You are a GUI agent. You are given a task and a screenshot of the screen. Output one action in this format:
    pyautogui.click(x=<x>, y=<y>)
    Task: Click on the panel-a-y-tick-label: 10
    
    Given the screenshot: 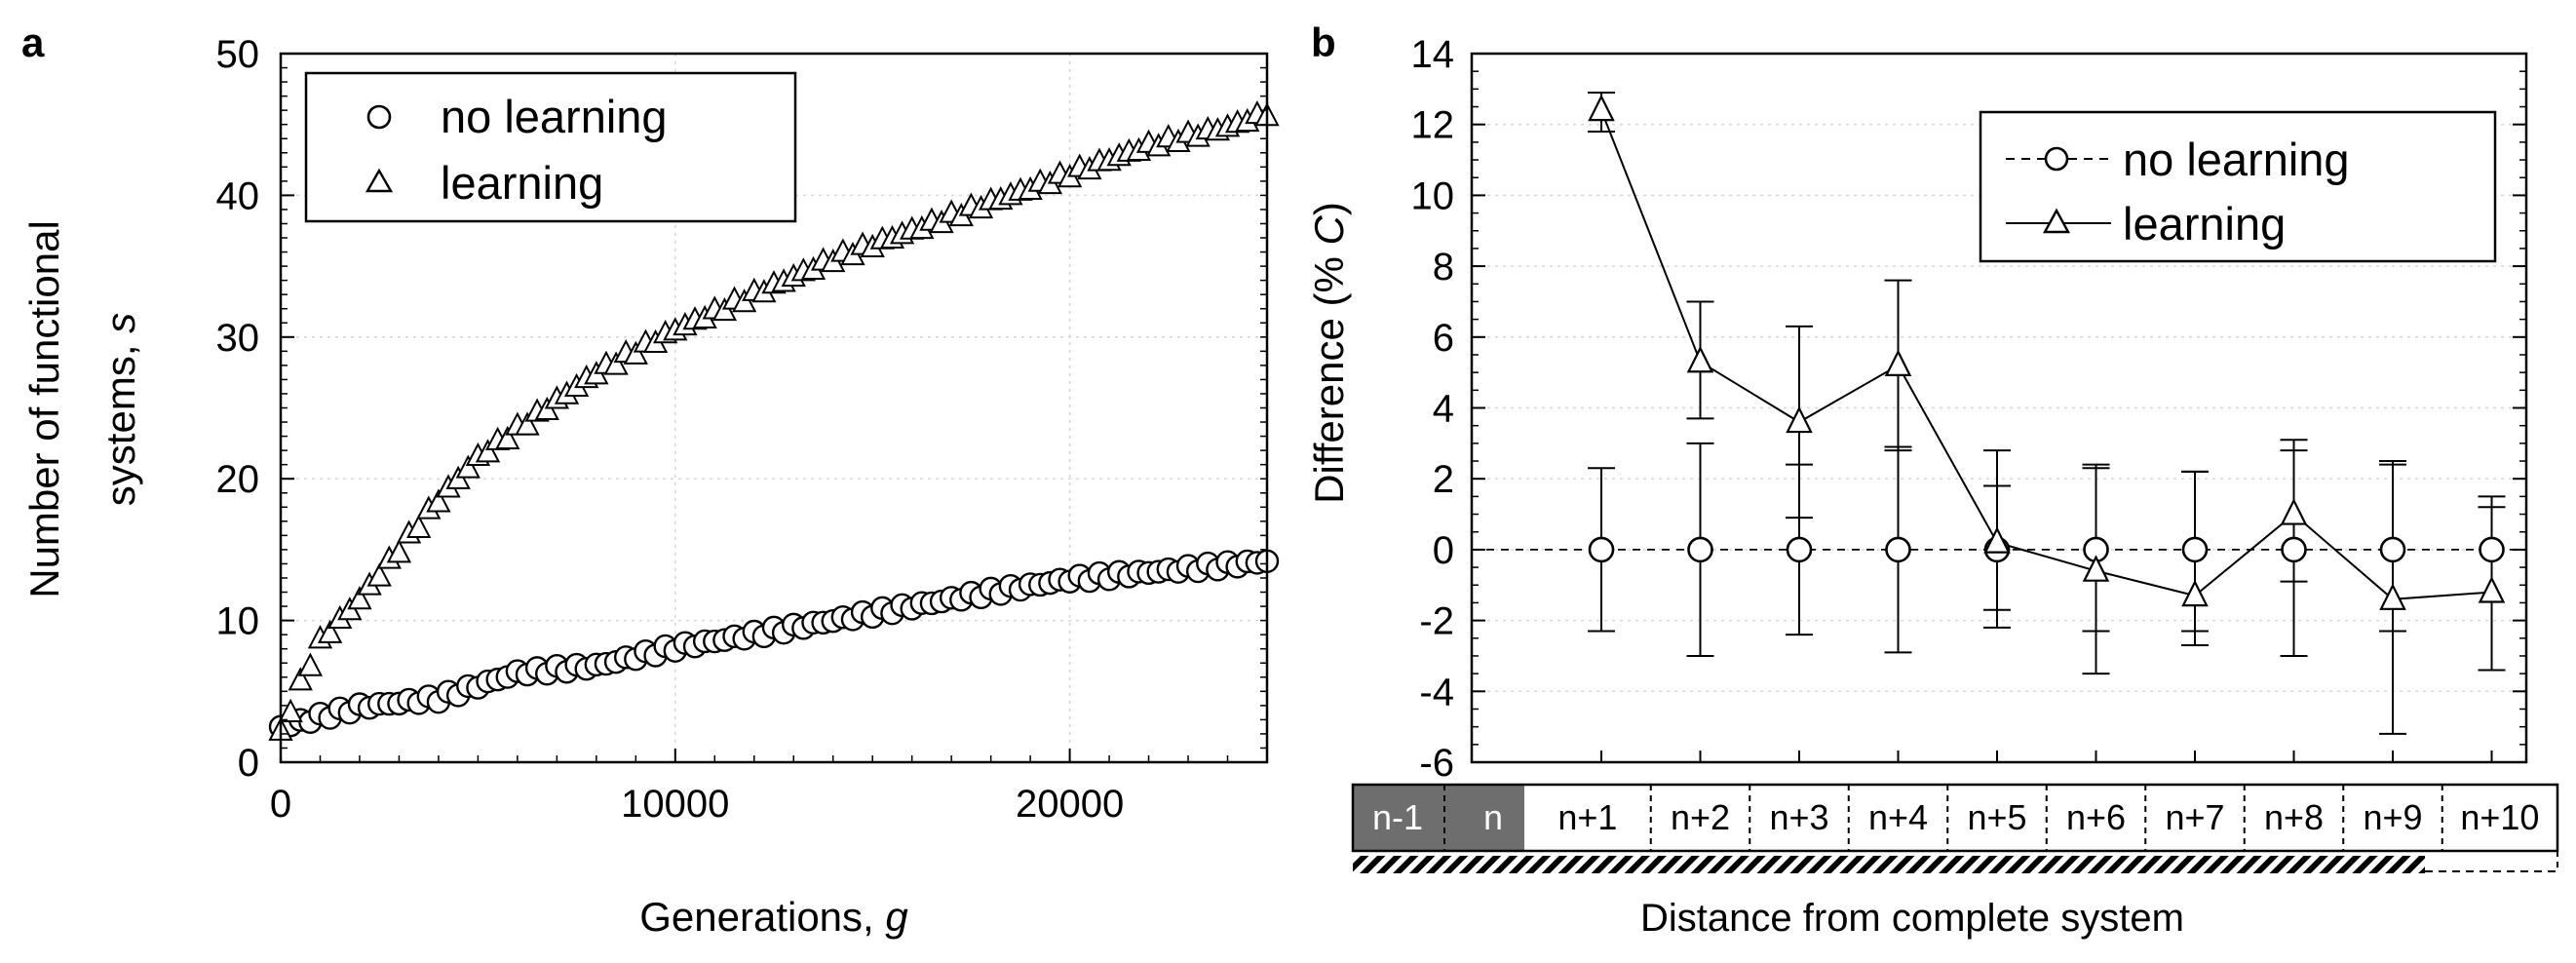 What is the action you would take?
    pyautogui.click(x=238, y=621)
    